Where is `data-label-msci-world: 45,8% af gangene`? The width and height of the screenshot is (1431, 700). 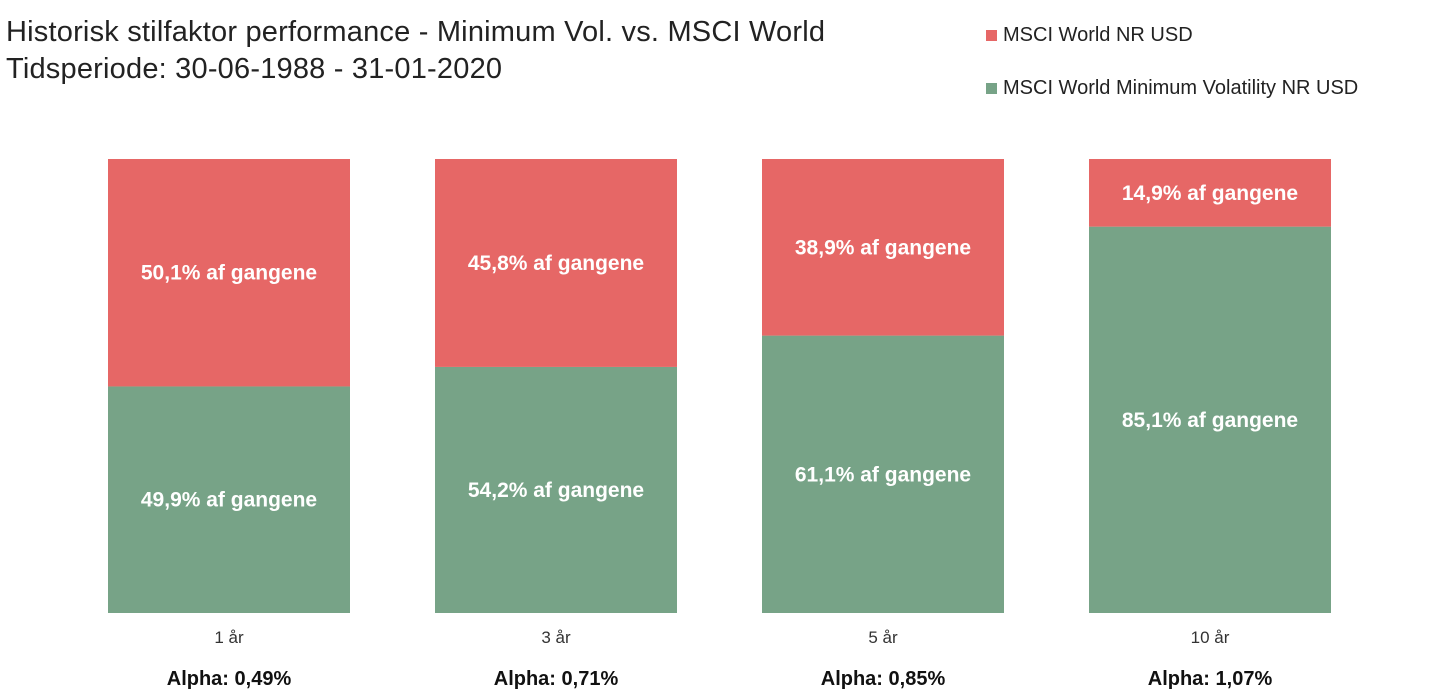
data-label-msci-world: 45,8% af gangene is located at coordinates (556, 263).